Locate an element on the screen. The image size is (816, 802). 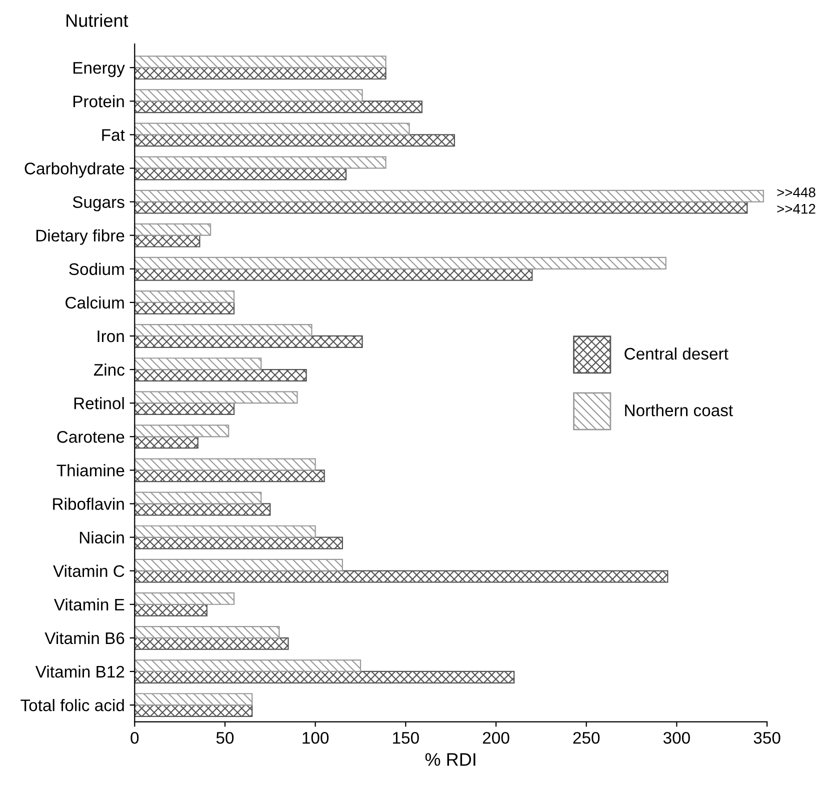
y-tick-label: Zinc is located at coordinates (109, 369).